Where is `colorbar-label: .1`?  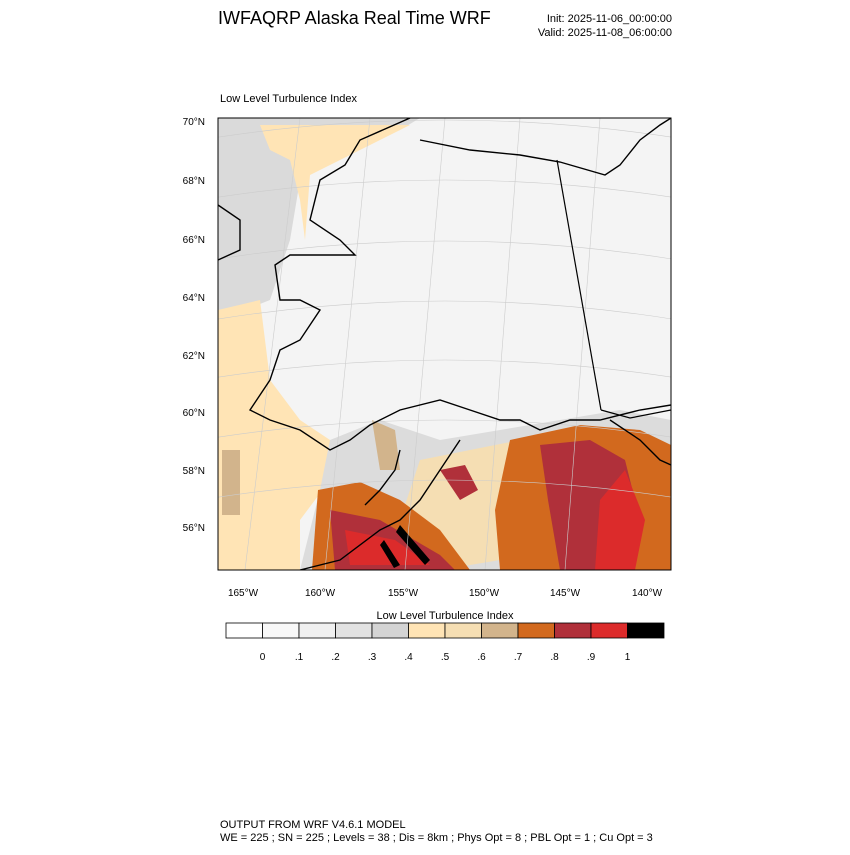 colorbar-label: .1 is located at coordinates (299, 657).